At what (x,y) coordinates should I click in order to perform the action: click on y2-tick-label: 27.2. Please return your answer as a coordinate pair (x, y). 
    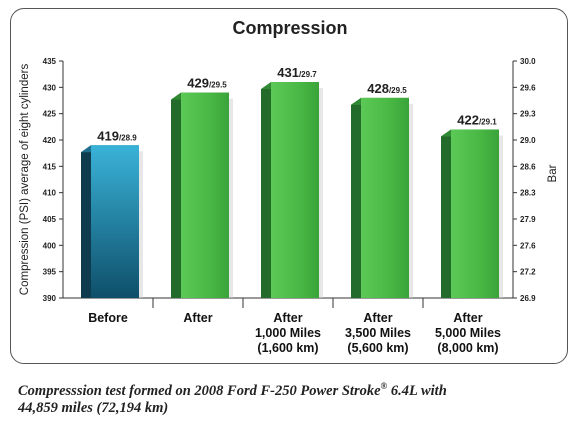
    Looking at the image, I should click on (528, 272).